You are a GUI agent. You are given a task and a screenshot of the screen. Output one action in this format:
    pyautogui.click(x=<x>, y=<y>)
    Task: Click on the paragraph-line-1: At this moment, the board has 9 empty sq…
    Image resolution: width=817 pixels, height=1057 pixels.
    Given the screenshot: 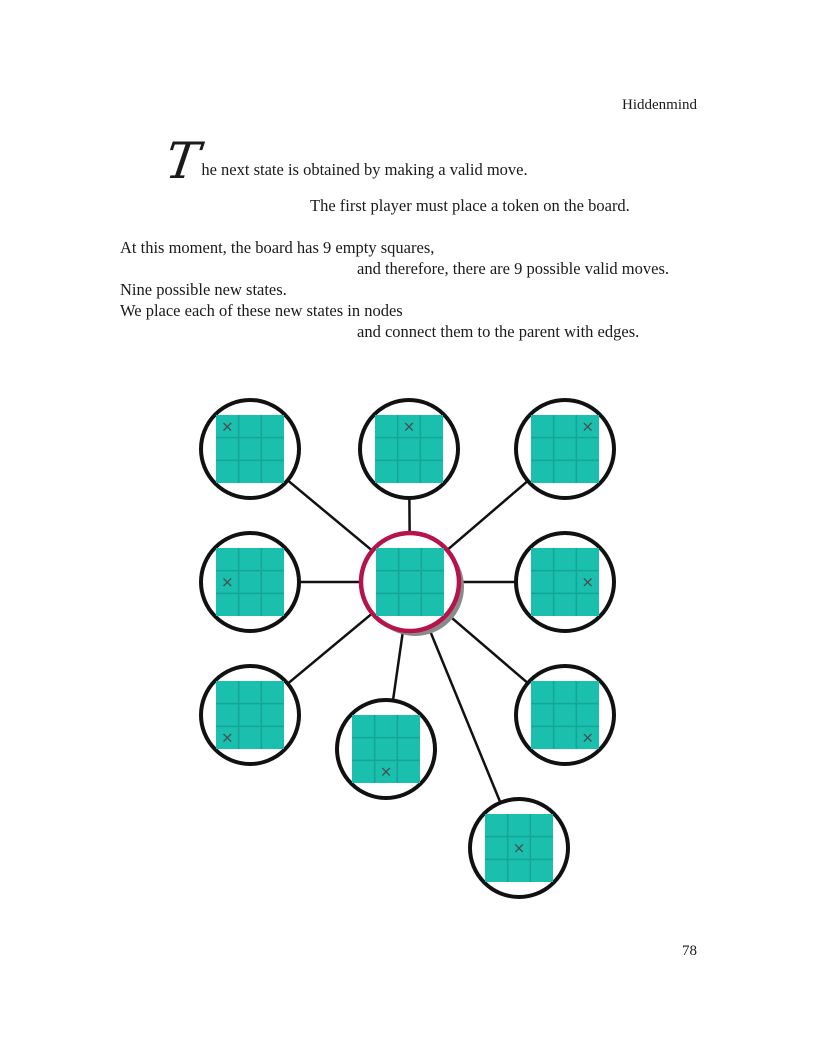 What is the action you would take?
    pyautogui.click(x=277, y=247)
    